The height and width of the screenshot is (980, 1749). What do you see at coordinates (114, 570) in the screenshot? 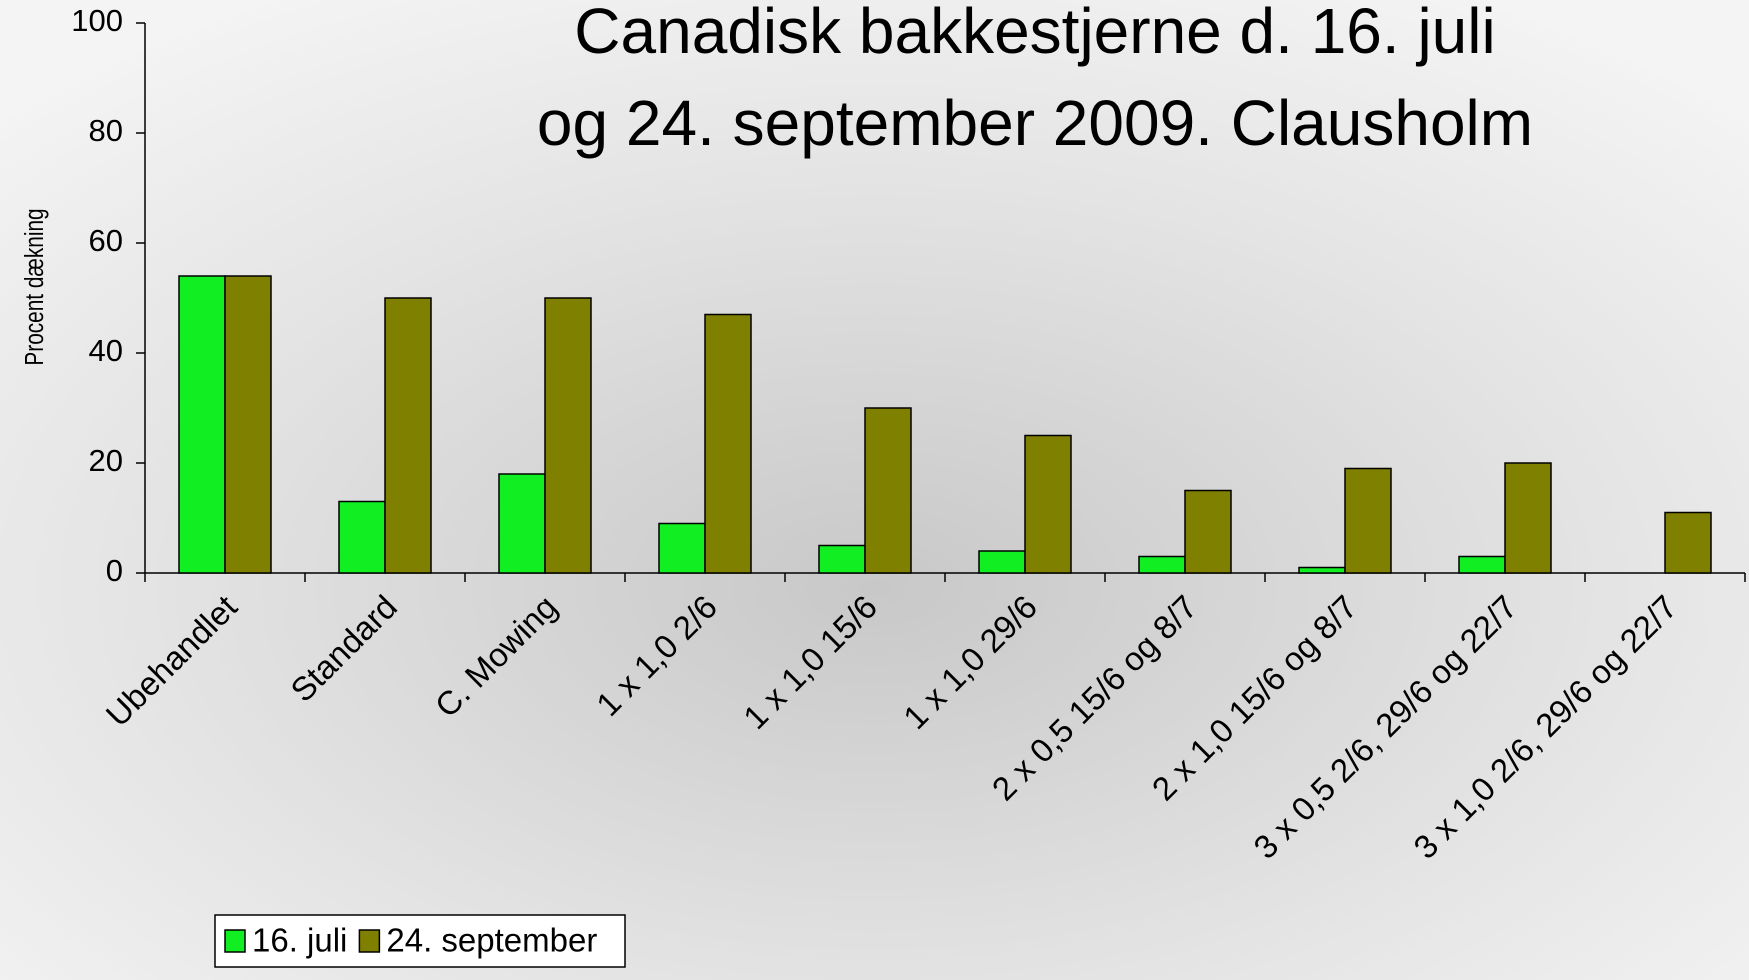
I see `y-tick-label: 0` at bounding box center [114, 570].